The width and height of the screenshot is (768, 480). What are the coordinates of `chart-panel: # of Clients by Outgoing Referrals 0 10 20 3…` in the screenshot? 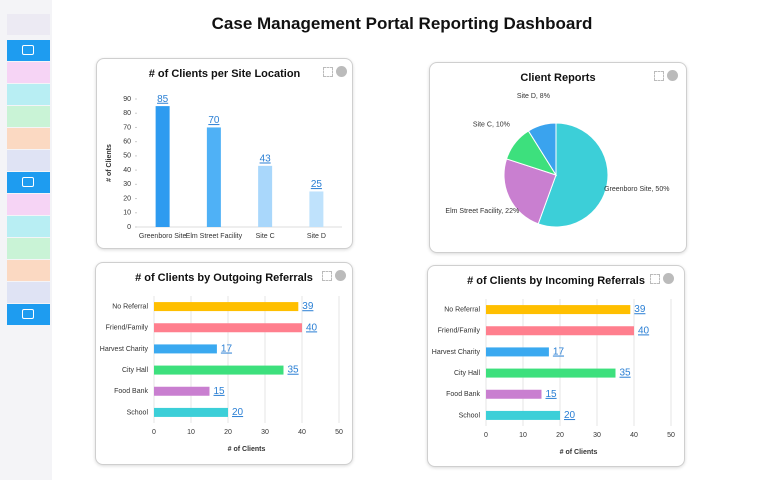 It's located at (224, 363).